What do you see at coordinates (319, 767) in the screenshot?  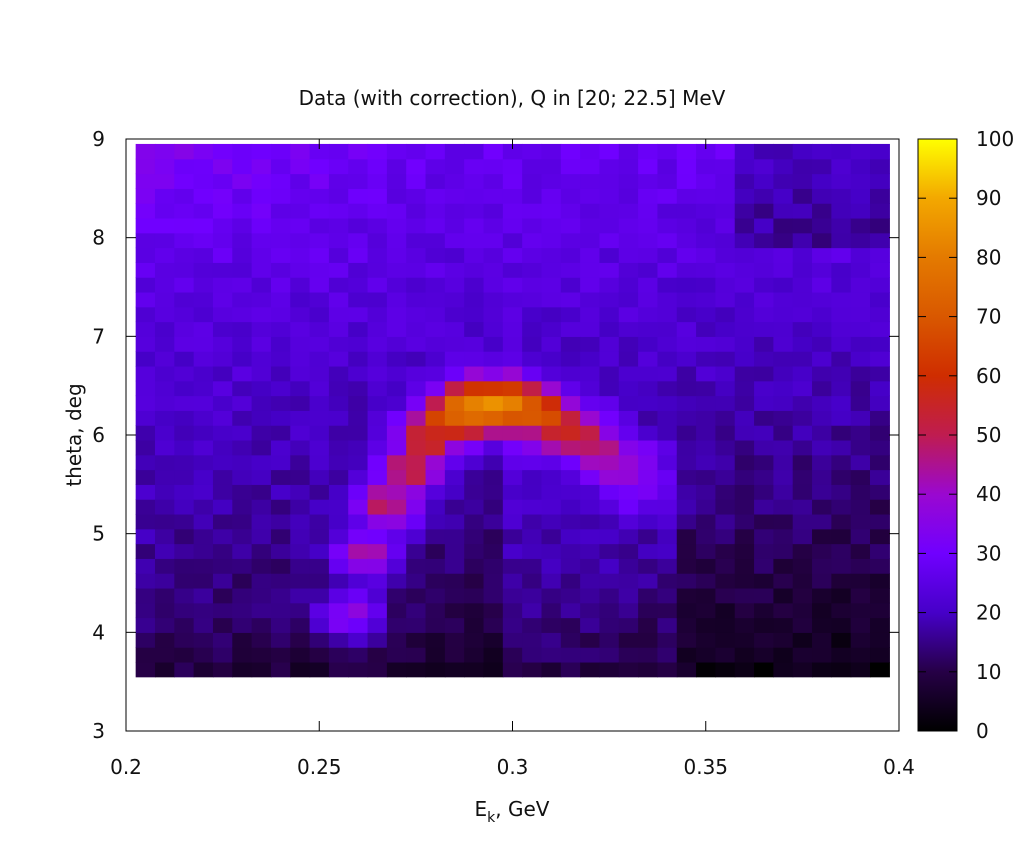 I see `x-tick-label: 0.25` at bounding box center [319, 767].